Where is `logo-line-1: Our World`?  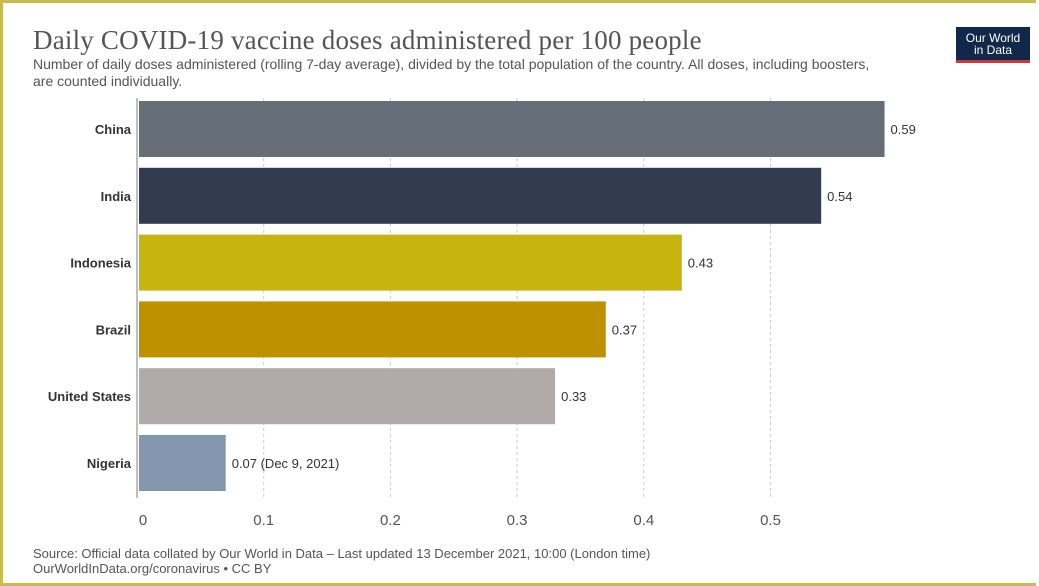 logo-line-1: Our World is located at coordinates (993, 38).